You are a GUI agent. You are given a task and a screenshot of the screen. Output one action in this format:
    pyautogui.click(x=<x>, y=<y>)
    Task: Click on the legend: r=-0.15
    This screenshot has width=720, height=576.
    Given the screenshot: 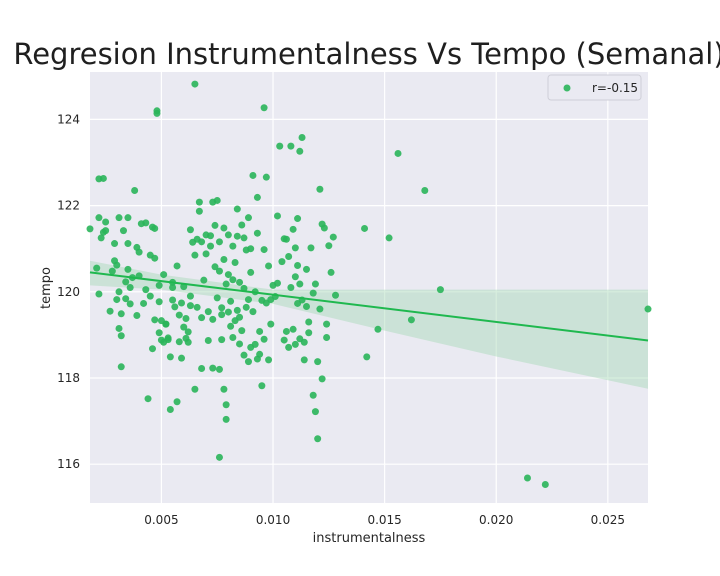 What is the action you would take?
    pyautogui.click(x=594, y=87)
    